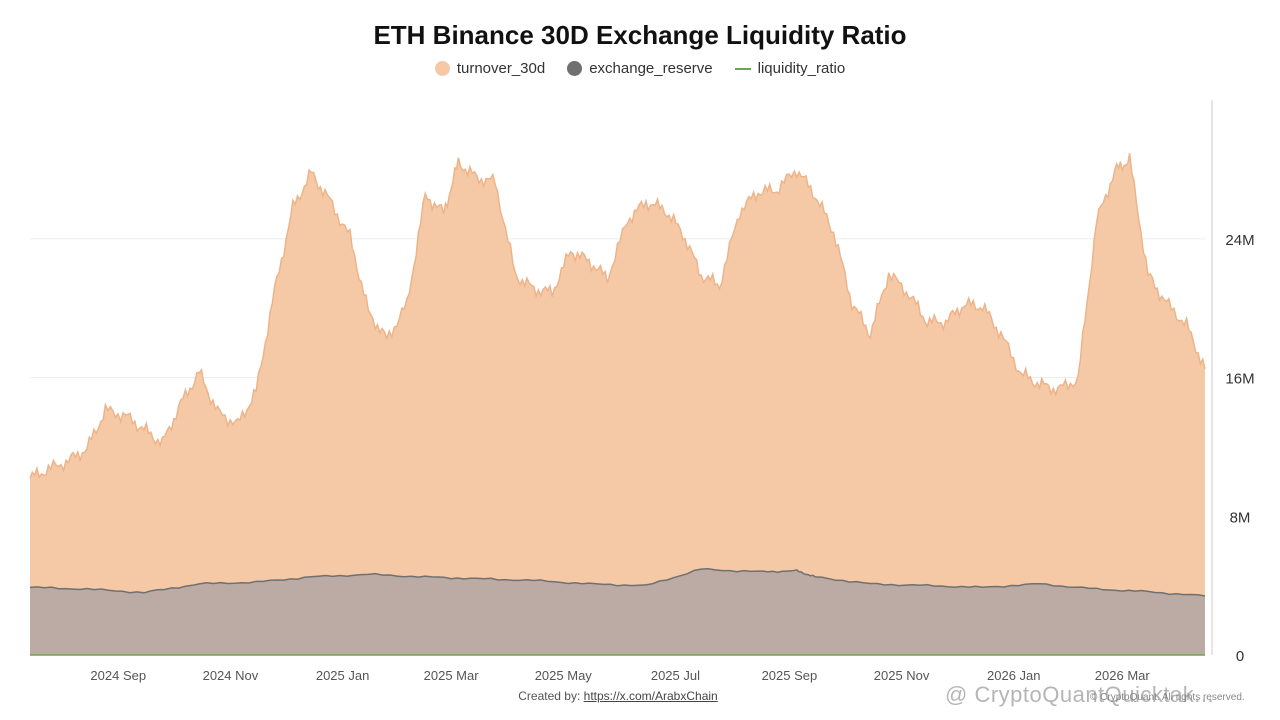  Describe the element at coordinates (675, 675) in the screenshot. I see `x-tick-label: 2025 Jul` at that location.